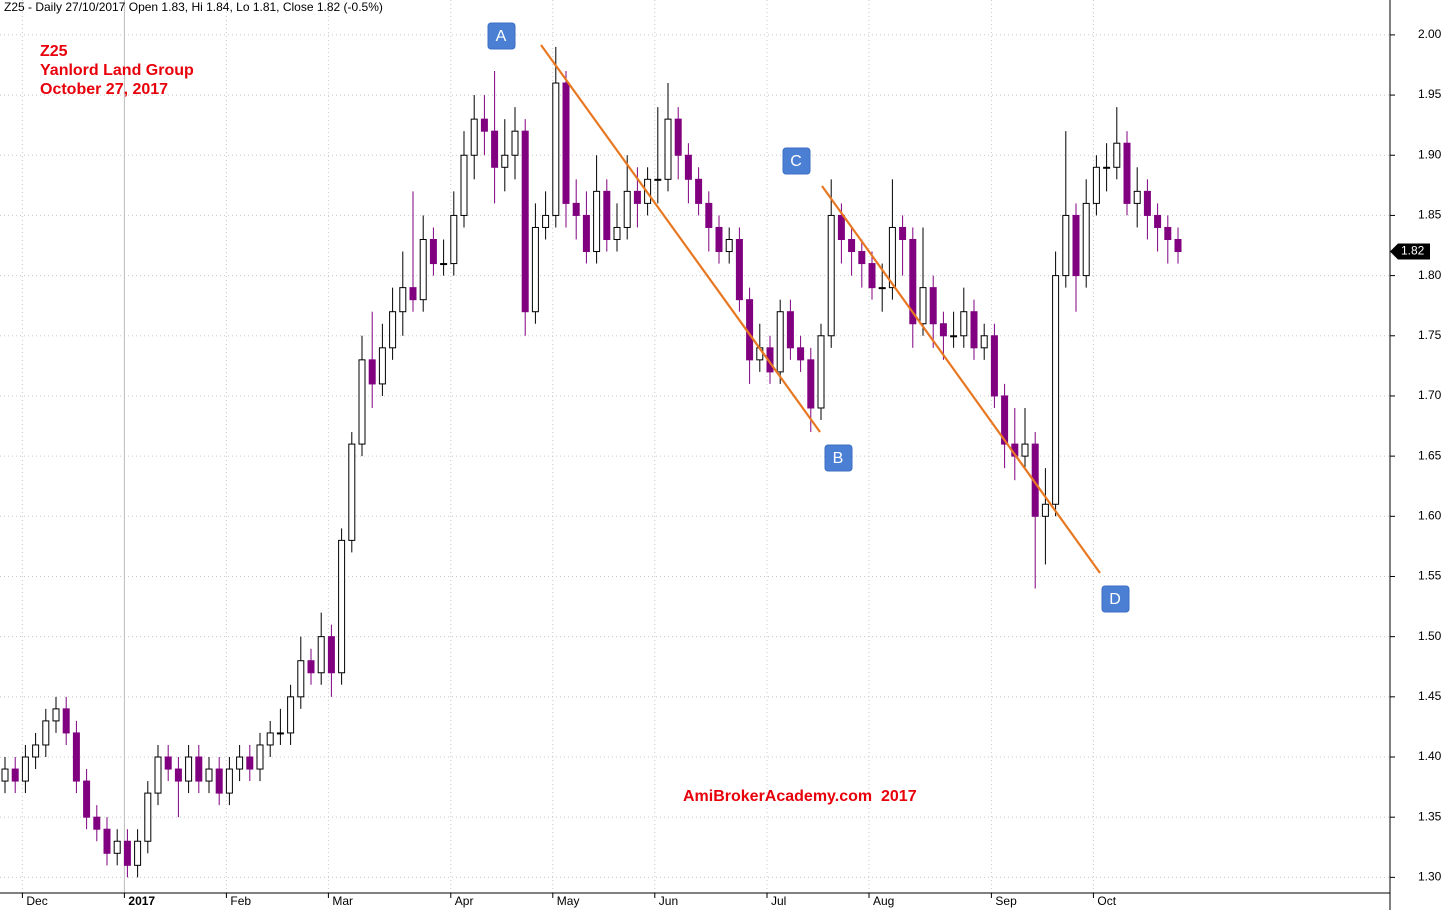  What do you see at coordinates (1430, 34) in the screenshot?
I see `y-tick-label: 2.00` at bounding box center [1430, 34].